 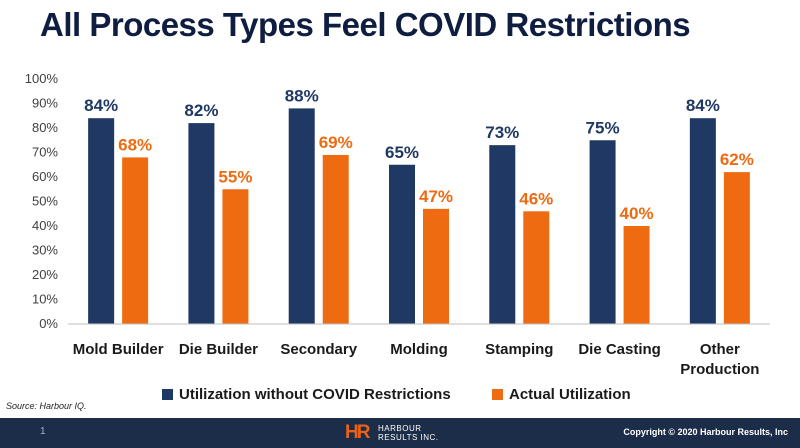 What do you see at coordinates (118, 349) in the screenshot?
I see `x-category-label: Mold Builder` at bounding box center [118, 349].